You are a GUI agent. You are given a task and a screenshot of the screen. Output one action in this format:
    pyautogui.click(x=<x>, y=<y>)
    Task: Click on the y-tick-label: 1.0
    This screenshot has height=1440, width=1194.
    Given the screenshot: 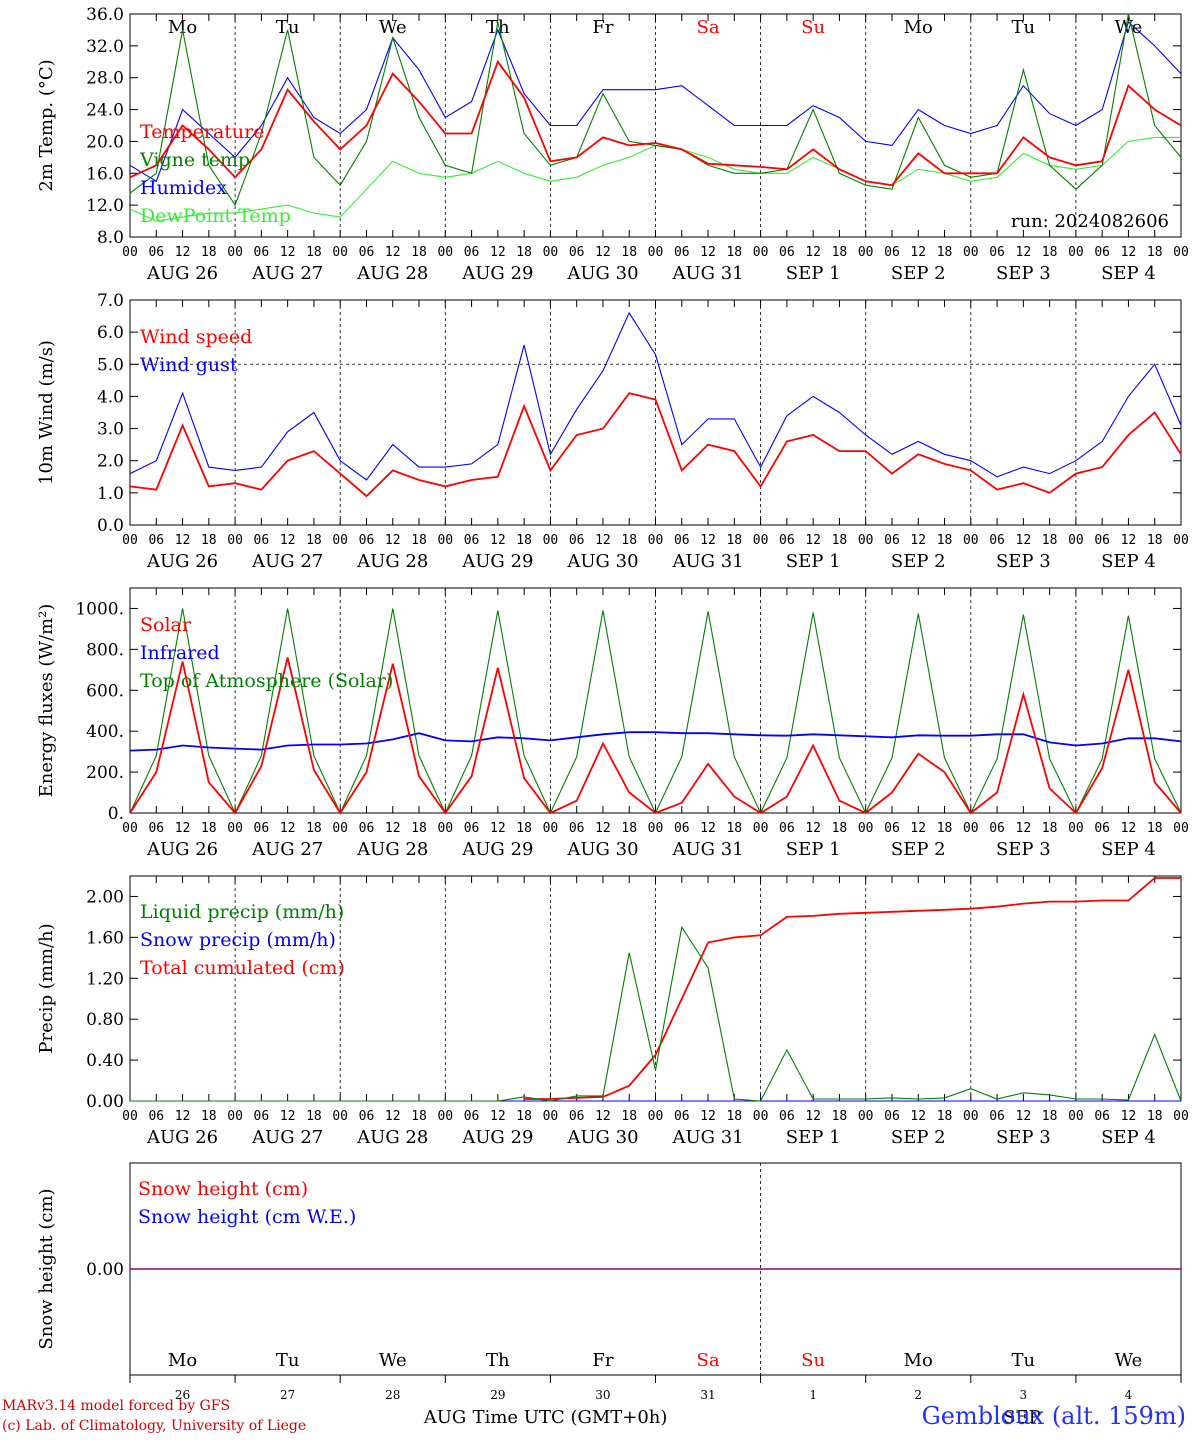 What is the action you would take?
    pyautogui.click(x=110, y=494)
    